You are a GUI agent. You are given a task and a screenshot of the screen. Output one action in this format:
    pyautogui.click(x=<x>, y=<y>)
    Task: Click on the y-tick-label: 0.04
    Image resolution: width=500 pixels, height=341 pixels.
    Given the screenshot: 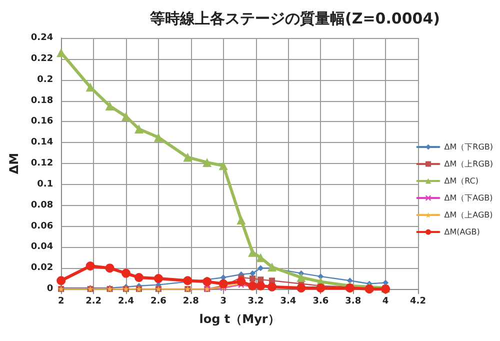 What is the action you would take?
    pyautogui.click(x=42, y=247)
    